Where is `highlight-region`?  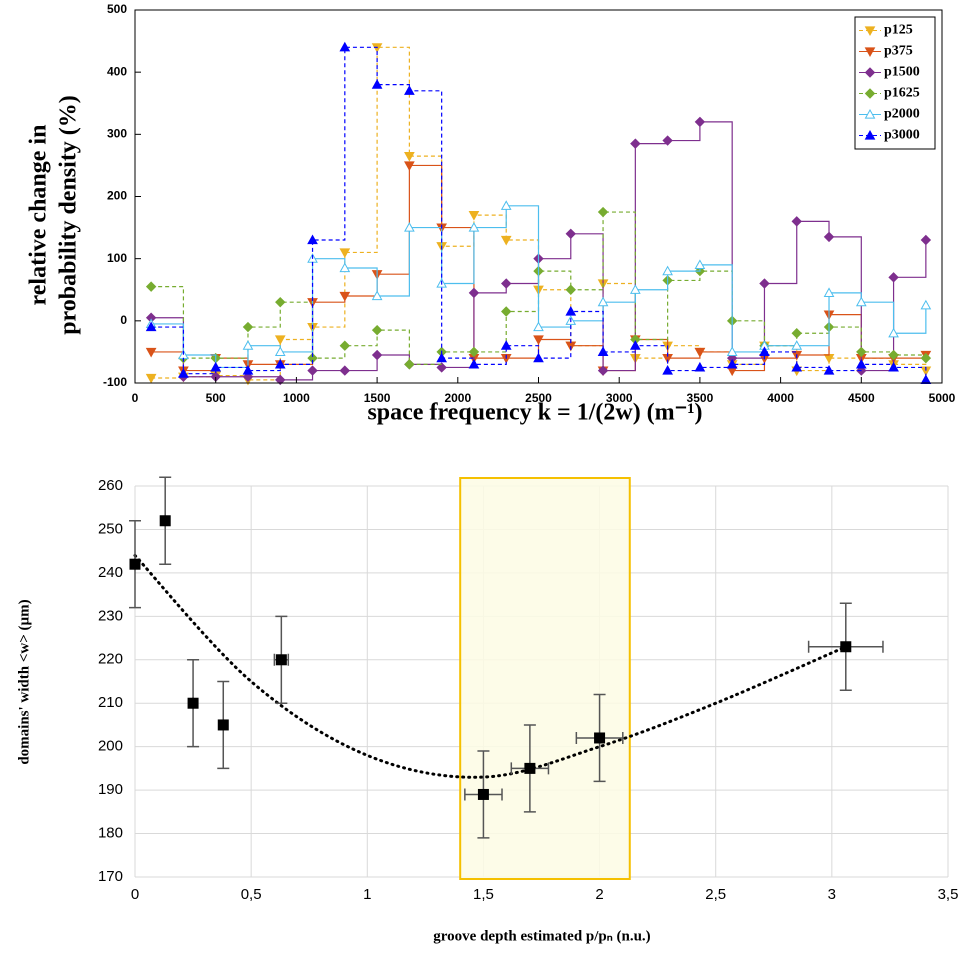 highlight-region is located at coordinates (545, 678).